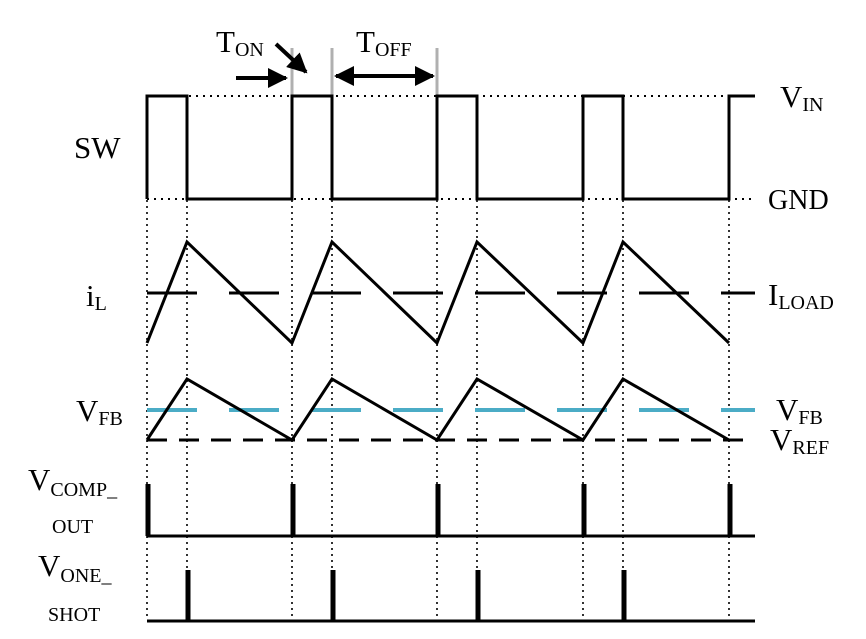  What do you see at coordinates (99, 411) in the screenshot?
I see `vfb-left-label: VFB` at bounding box center [99, 411].